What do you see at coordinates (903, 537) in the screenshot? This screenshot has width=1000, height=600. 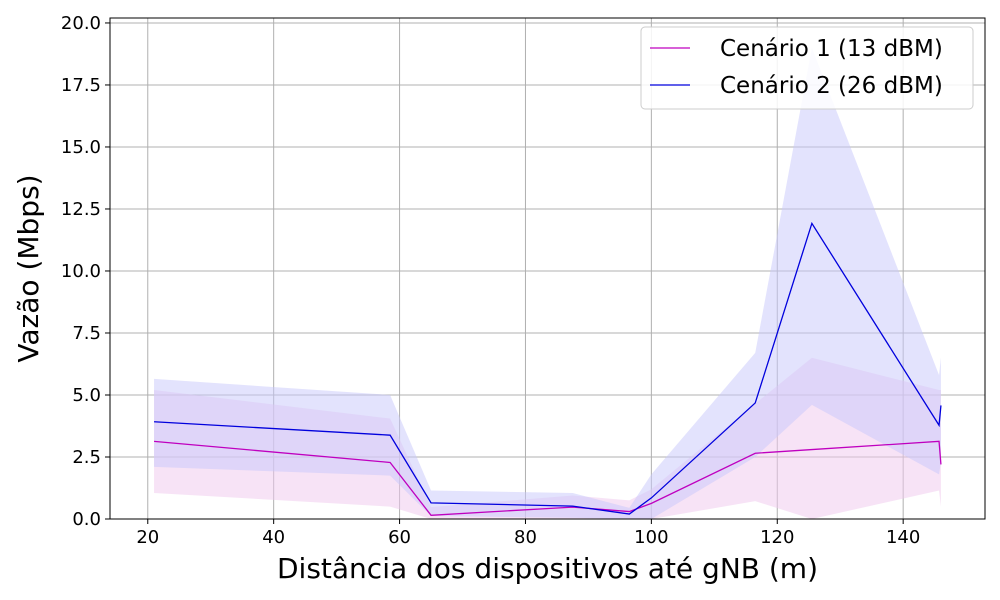 I see `x-tick-label: 140` at bounding box center [903, 537].